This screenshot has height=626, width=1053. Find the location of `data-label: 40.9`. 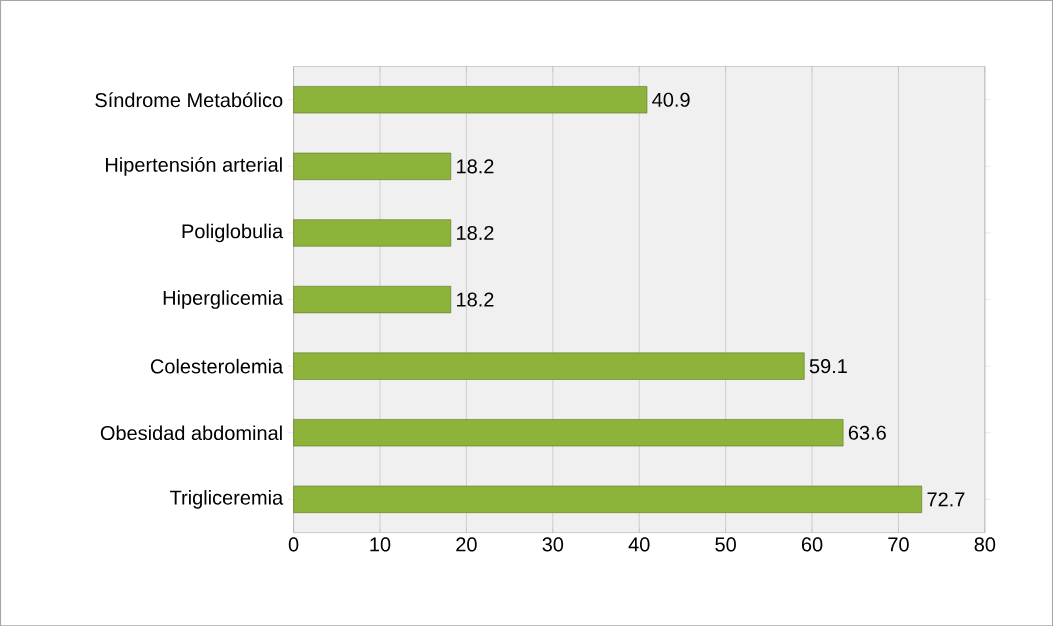

data-label: 40.9 is located at coordinates (671, 99).